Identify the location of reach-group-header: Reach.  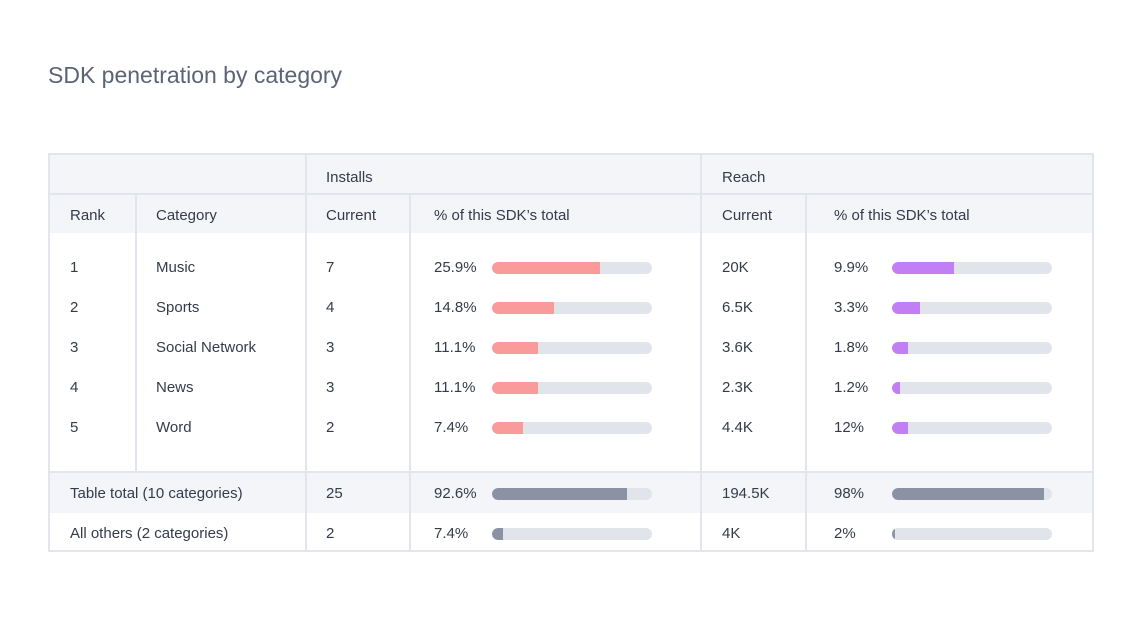
(744, 177).